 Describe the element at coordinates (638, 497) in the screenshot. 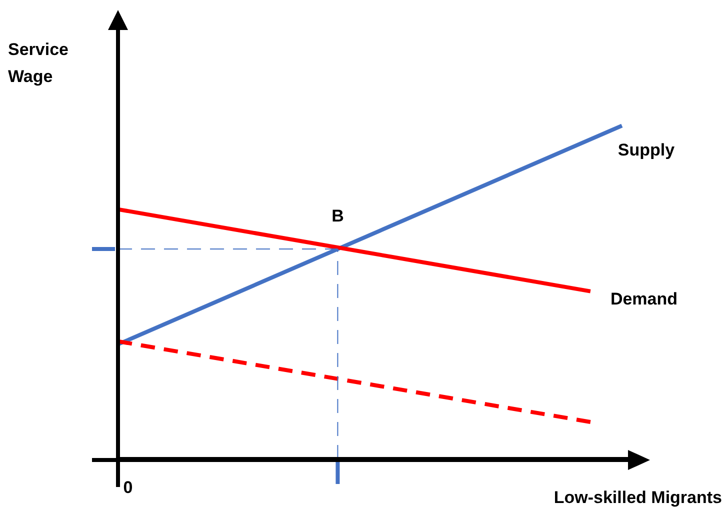

I see `x-axis-title: Low-skilled Migrants` at that location.